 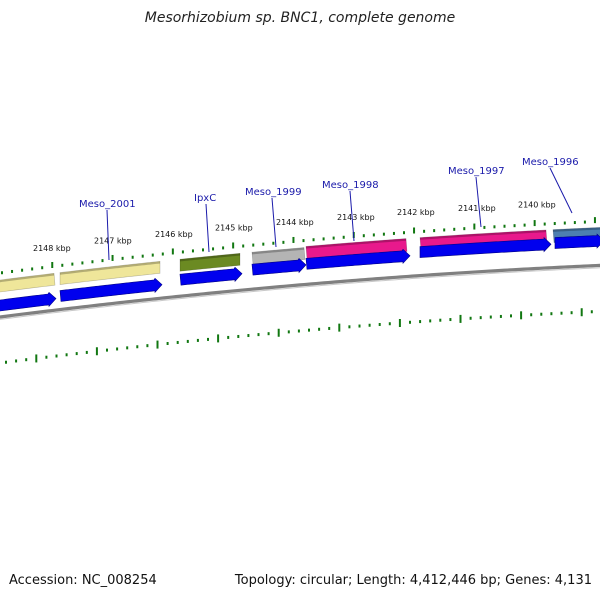 I want to click on position-label: 2140 kbp, so click(x=537, y=205).